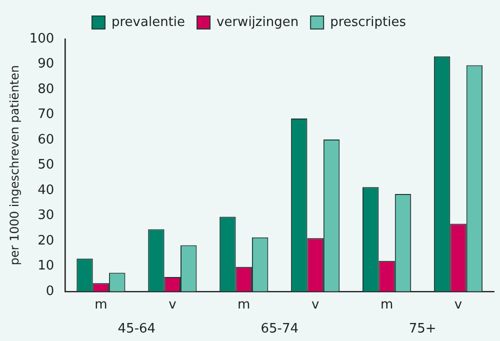  I want to click on text: 45-64, so click(137, 328).